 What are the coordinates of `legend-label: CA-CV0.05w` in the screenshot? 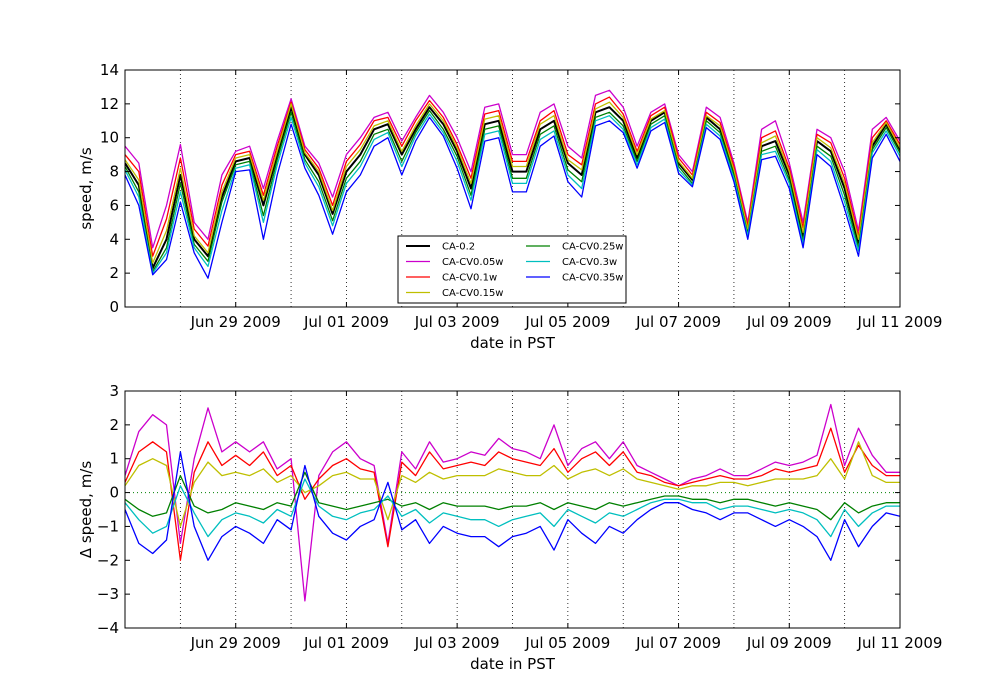 It's located at (472, 262).